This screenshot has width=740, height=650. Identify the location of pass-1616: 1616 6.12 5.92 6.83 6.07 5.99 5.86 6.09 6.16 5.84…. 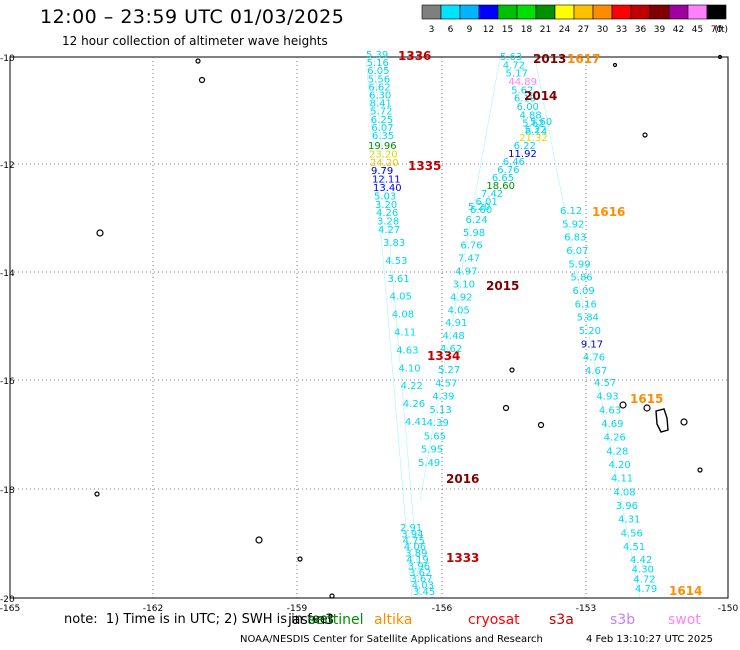
(592, 291).